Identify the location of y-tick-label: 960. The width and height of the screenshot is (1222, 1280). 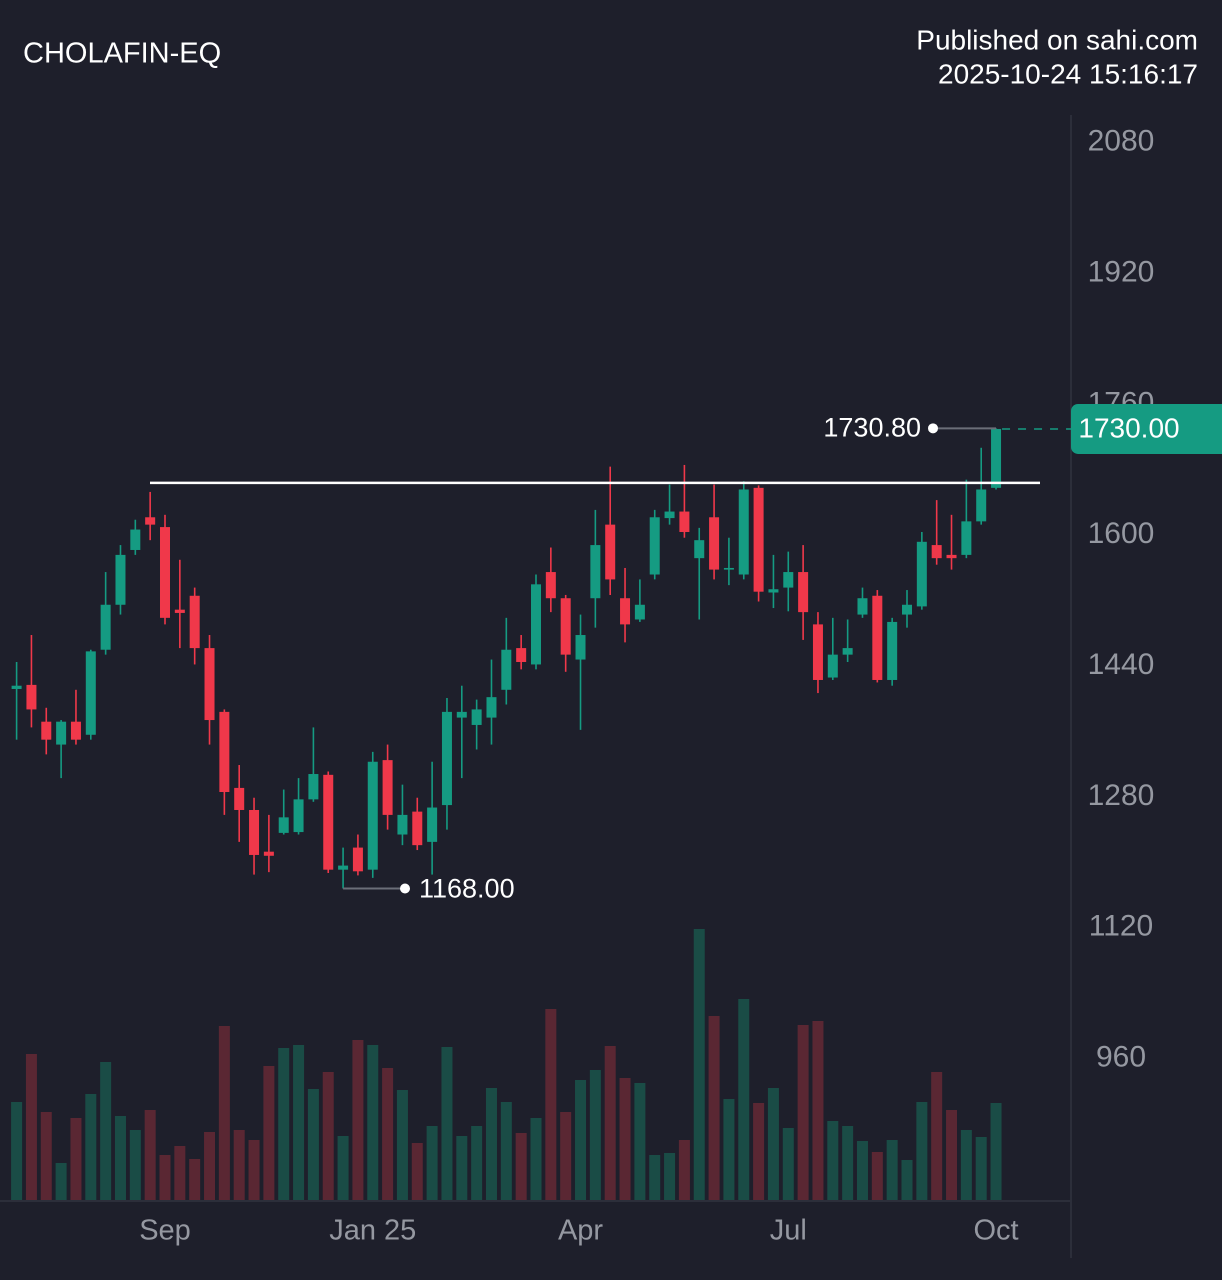
(1121, 1056).